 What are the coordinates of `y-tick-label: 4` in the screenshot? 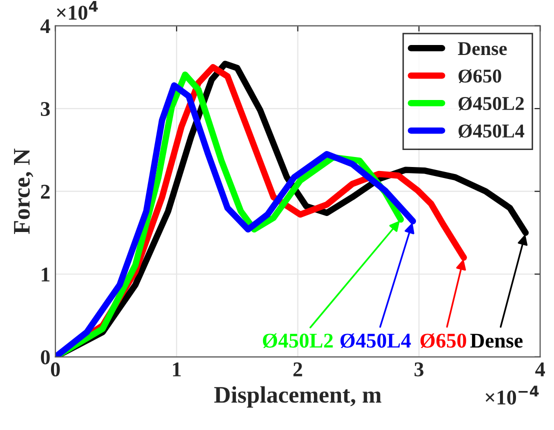 It's located at (45, 26).